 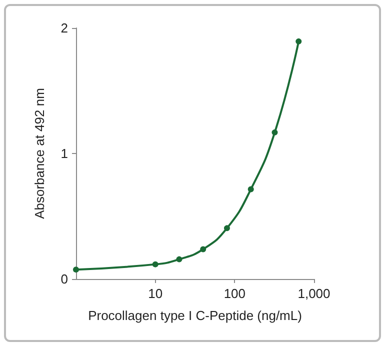 What do you see at coordinates (314, 293) in the screenshot?
I see `x-tick-label: 1,000` at bounding box center [314, 293].